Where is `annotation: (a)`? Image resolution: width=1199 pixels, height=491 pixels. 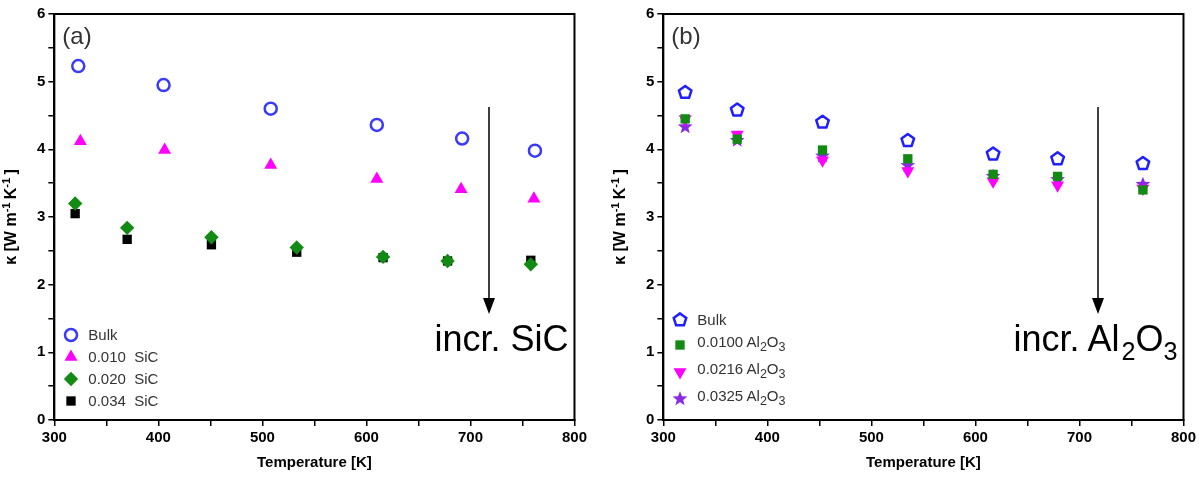
annotation: (a) is located at coordinates (77, 35).